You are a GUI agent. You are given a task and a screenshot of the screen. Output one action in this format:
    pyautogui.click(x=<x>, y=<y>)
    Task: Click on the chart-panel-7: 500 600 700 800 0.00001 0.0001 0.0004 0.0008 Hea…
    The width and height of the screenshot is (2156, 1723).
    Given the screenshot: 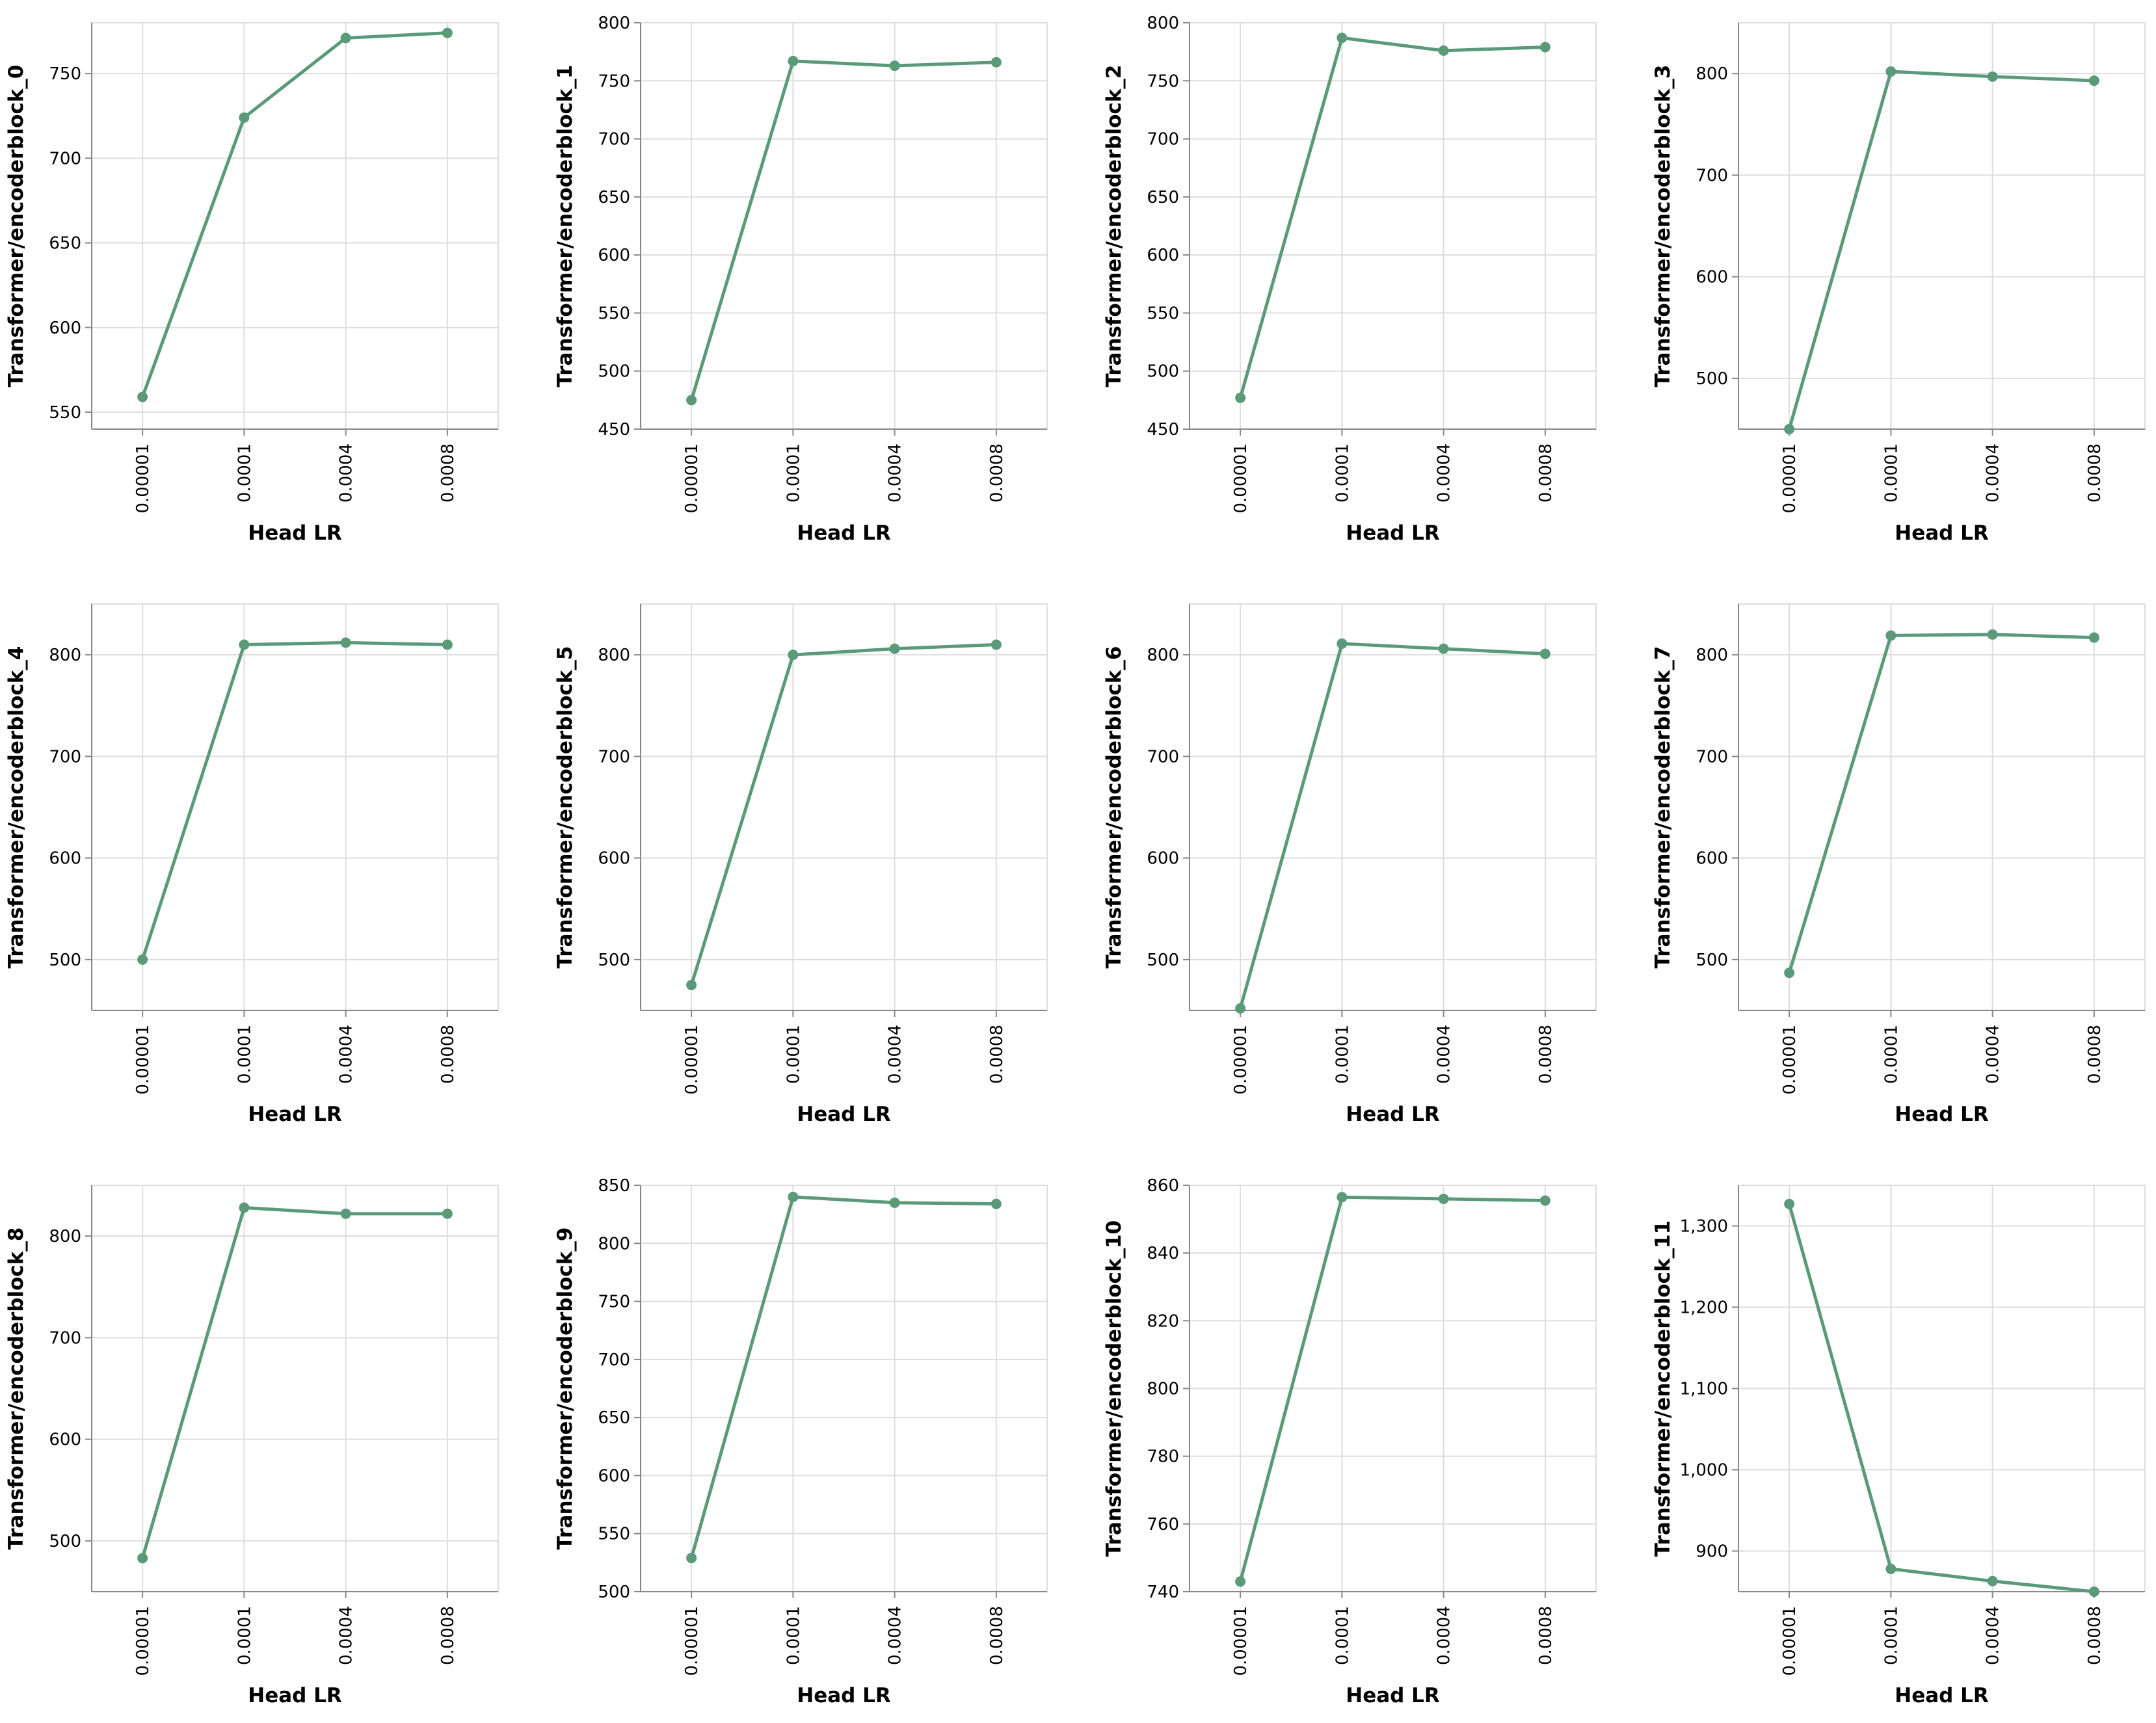 What is the action you would take?
    pyautogui.click(x=1899, y=864)
    